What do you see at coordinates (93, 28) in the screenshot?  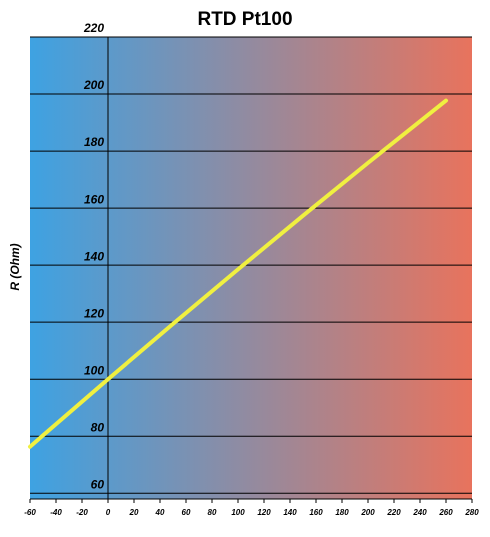 I see `y-tick-label: 220` at bounding box center [93, 28].